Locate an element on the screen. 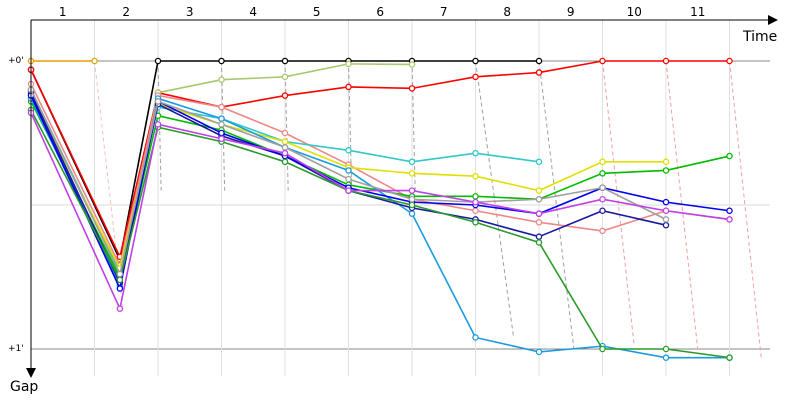 This screenshot has width=800, height=404. x-axis-arrow-icon is located at coordinates (773, 20).